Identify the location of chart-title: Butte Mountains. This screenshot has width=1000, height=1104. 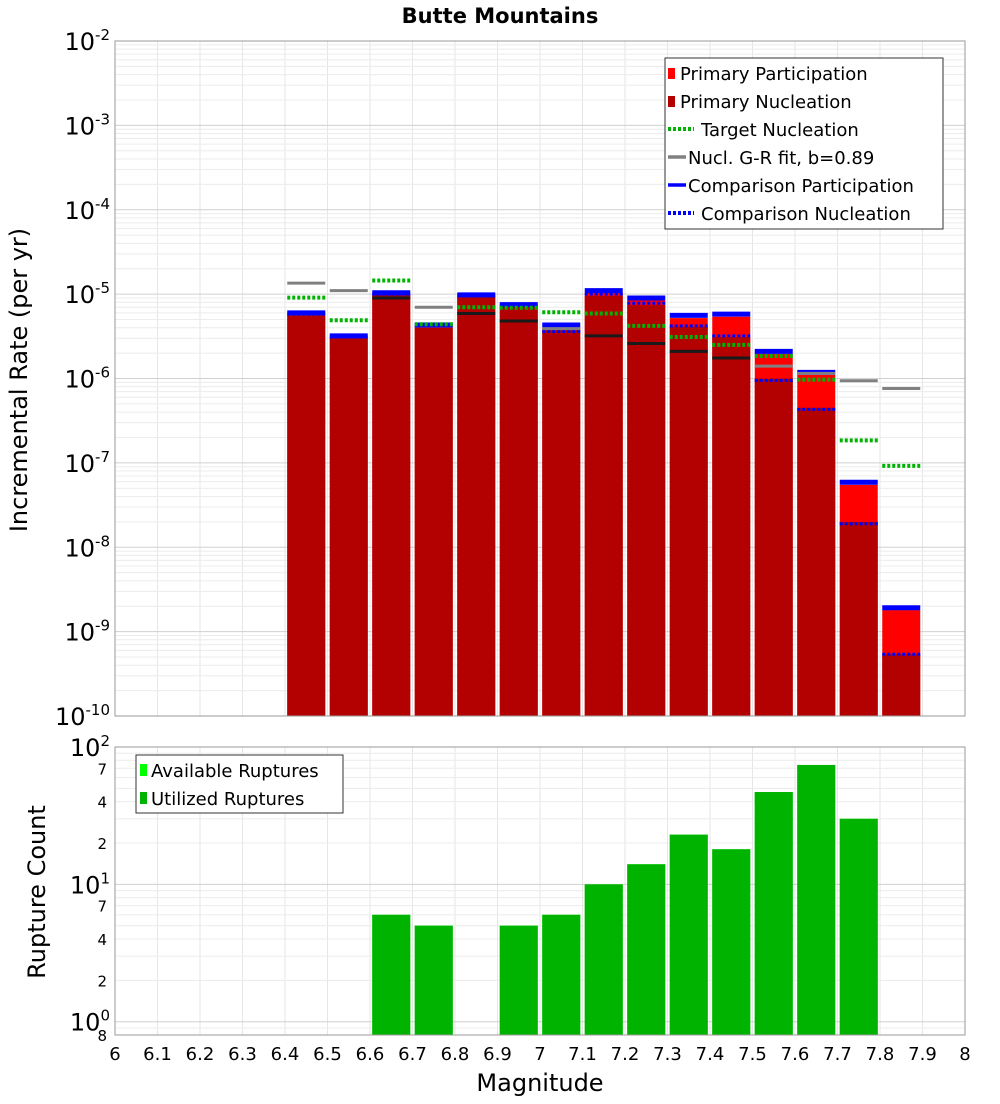
(500, 16).